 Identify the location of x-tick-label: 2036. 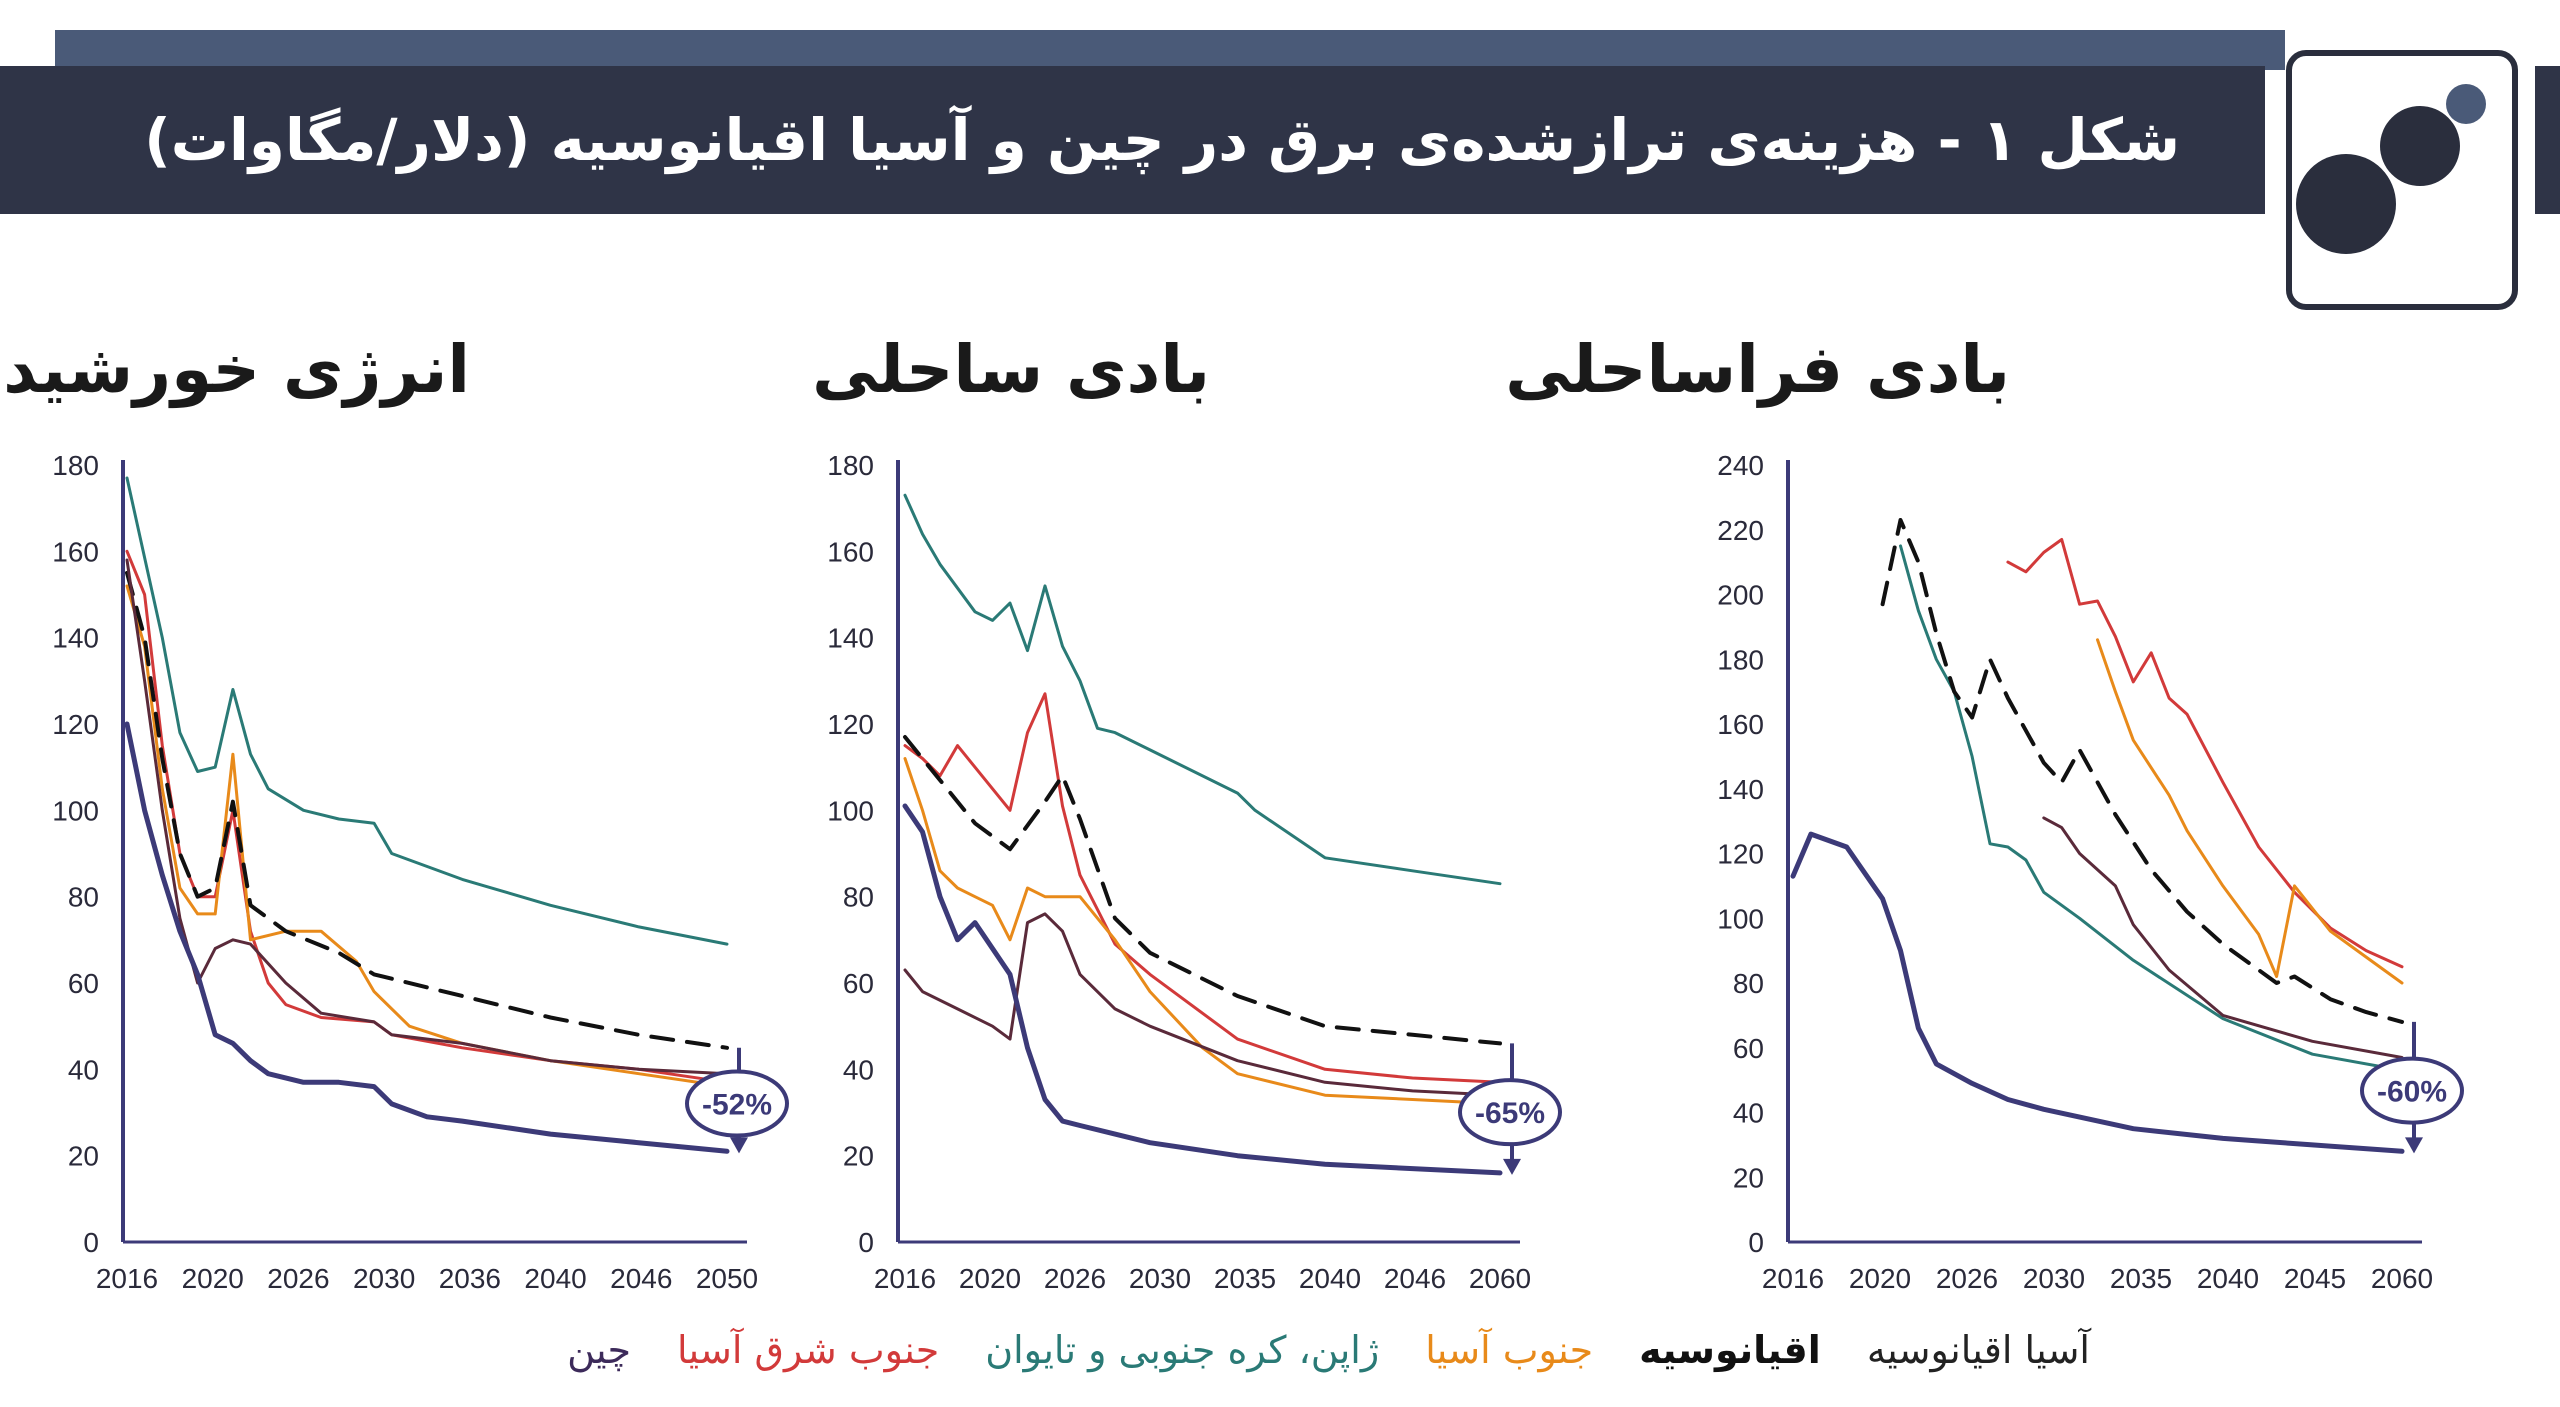
(470, 1278).